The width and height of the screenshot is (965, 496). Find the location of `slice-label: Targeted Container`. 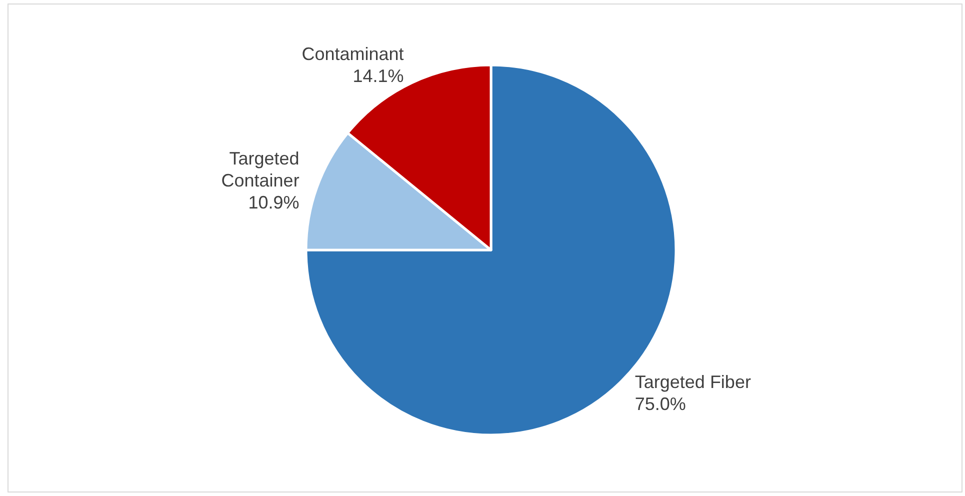

slice-label: Targeted Container is located at coordinates (260, 169).